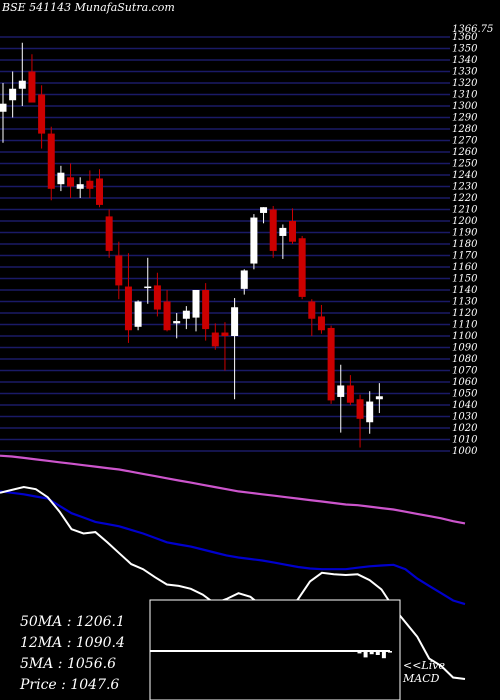 Image resolution: width=500 pixels, height=700 pixels. I want to click on price-tick-label: 1290, so click(465, 118).